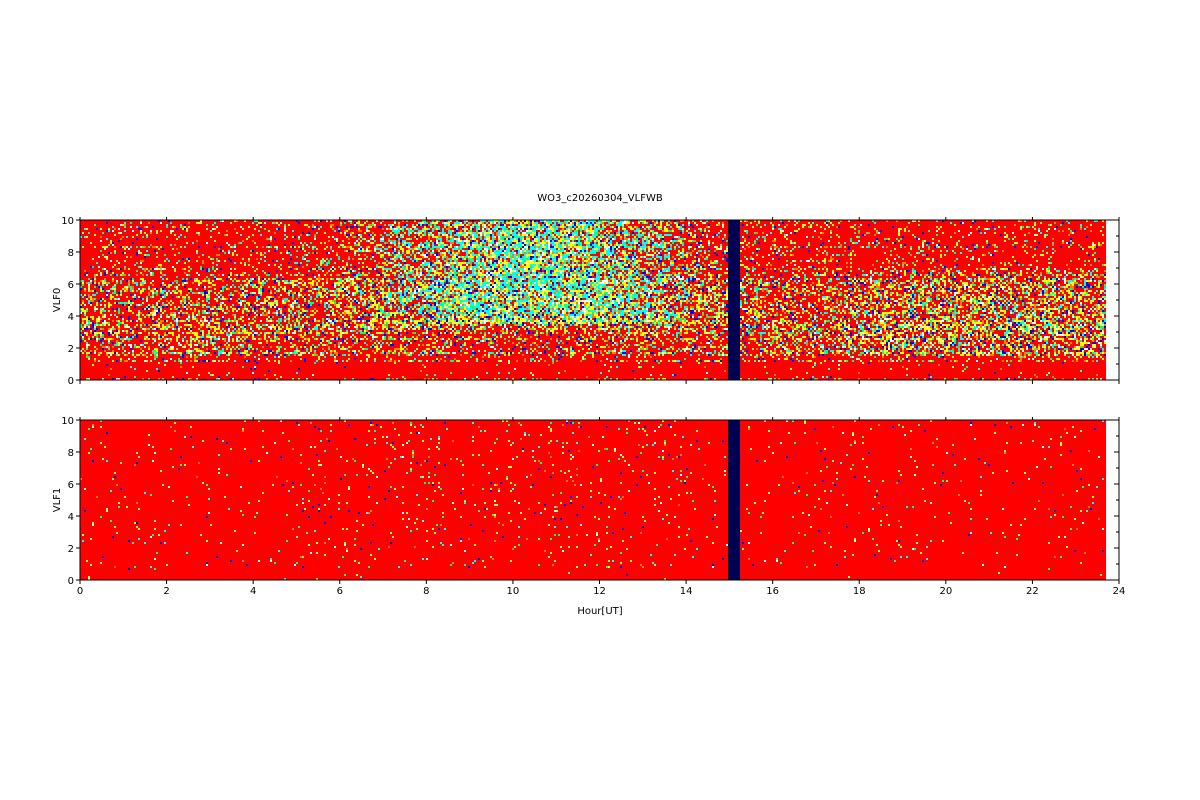 Image resolution: width=1200 pixels, height=800 pixels. What do you see at coordinates (772, 591) in the screenshot?
I see `x-tick-label: 16` at bounding box center [772, 591].